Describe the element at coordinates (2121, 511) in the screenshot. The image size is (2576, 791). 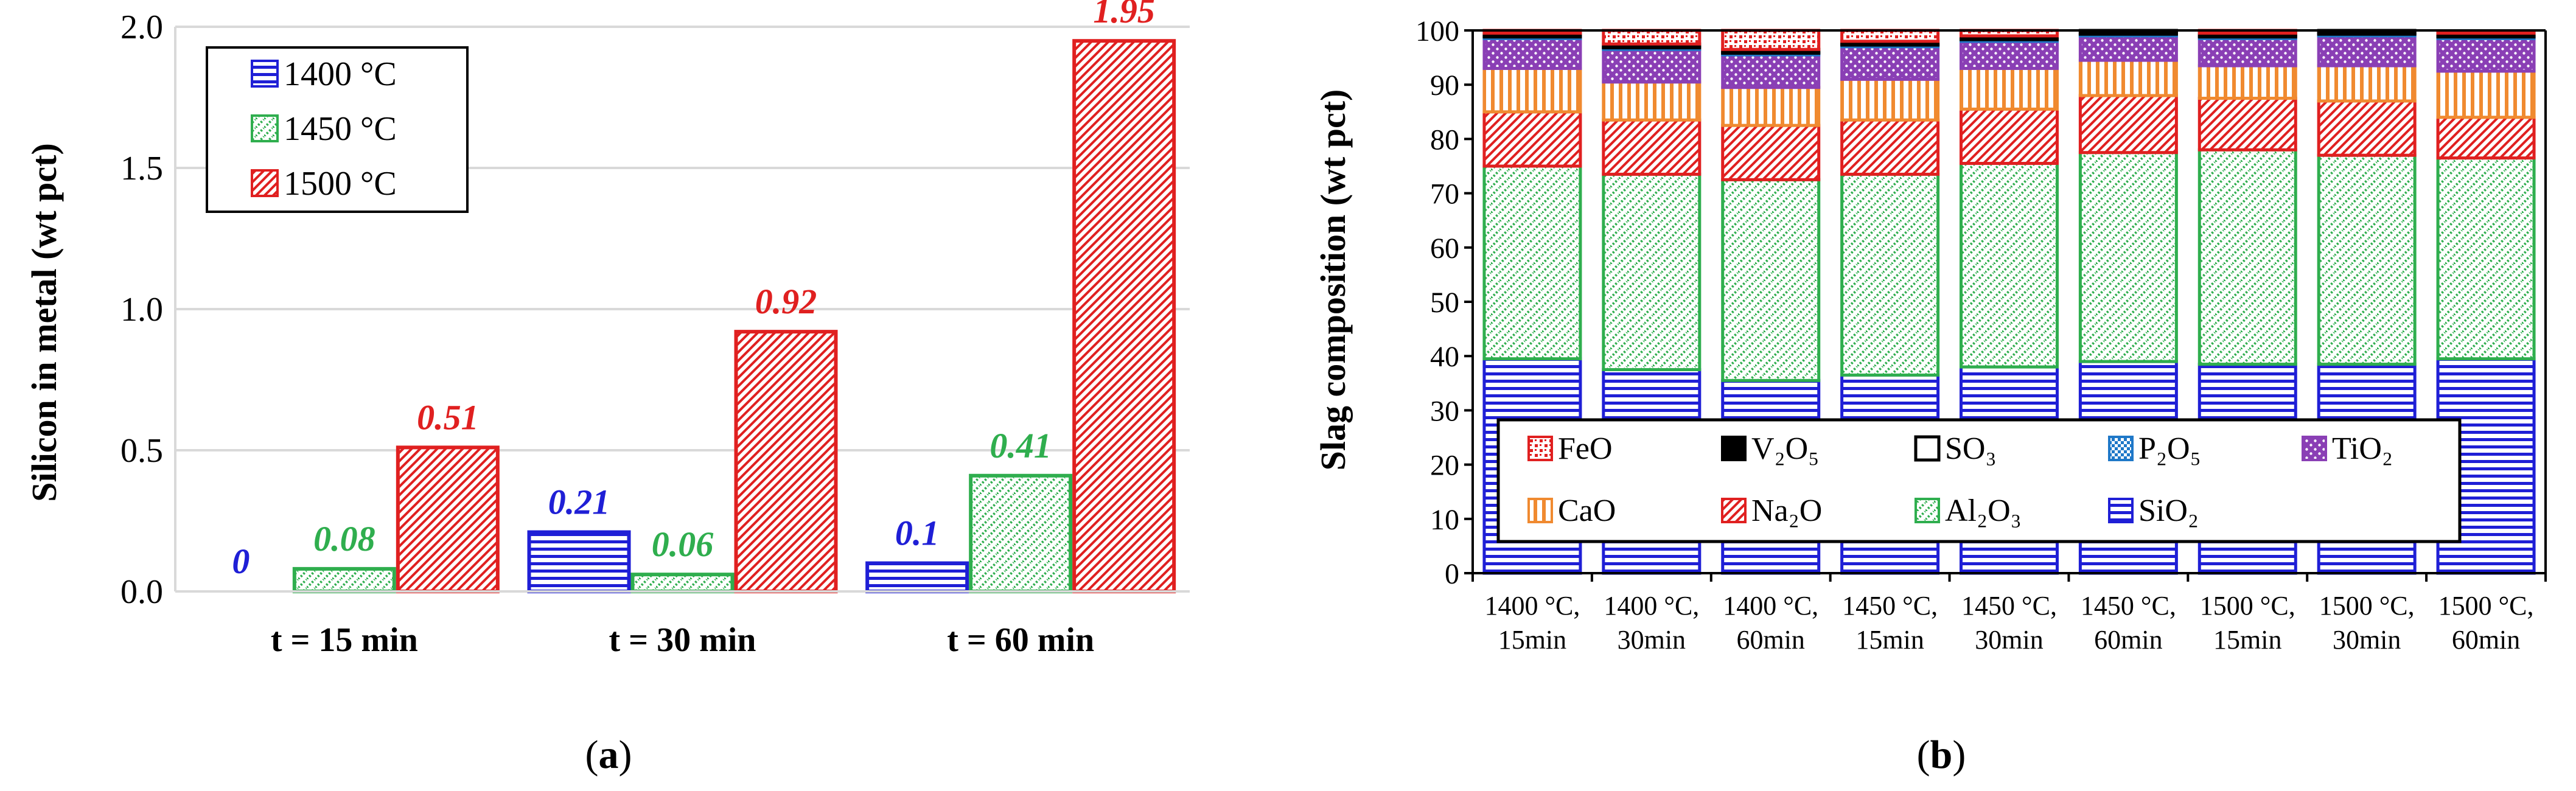
I see `legend-swatch-sio2` at that location.